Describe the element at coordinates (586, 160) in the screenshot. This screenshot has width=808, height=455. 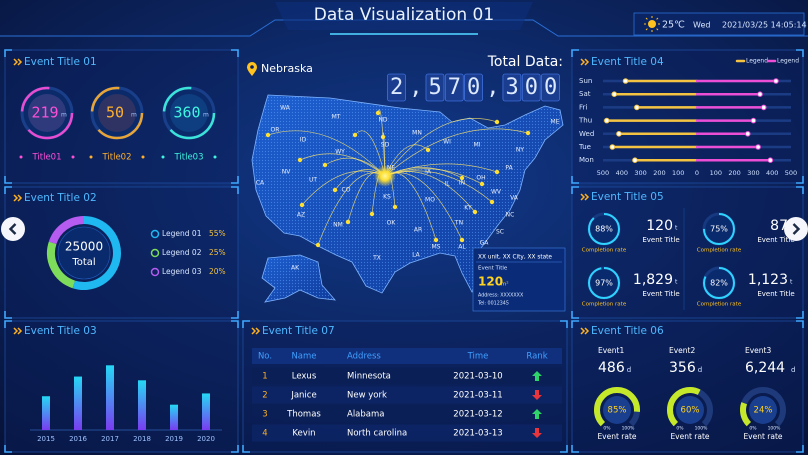
I see `y-tick-label: Mon` at that location.